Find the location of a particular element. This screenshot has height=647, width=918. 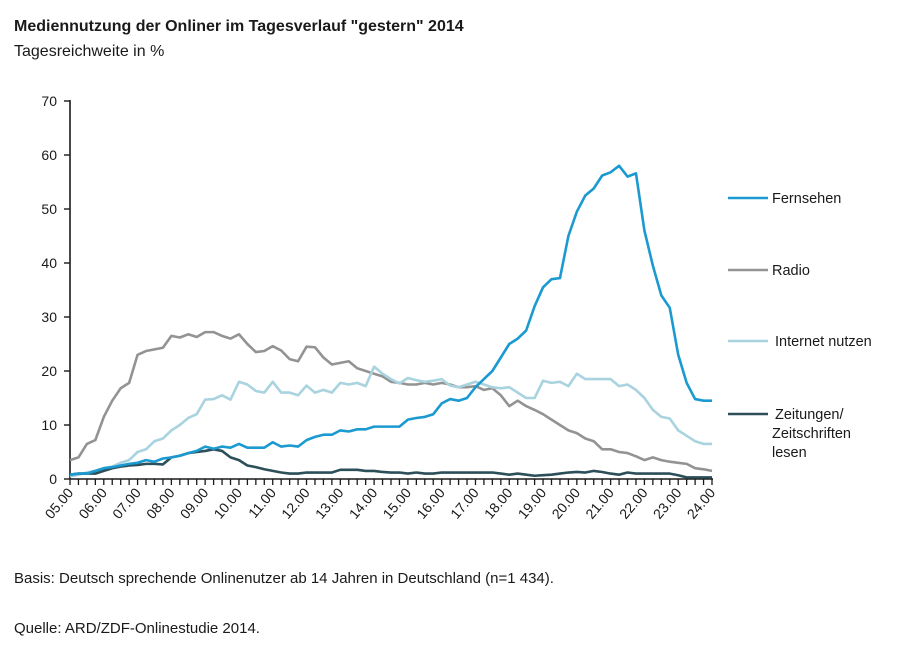

y-tick-label: 40 is located at coordinates (49, 263).